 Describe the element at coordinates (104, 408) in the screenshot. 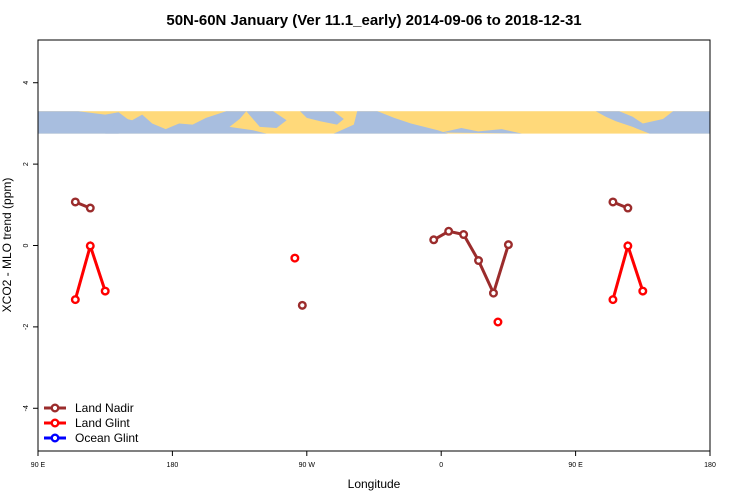

I see `legend-label-land-nadir: Land Nadir` at that location.